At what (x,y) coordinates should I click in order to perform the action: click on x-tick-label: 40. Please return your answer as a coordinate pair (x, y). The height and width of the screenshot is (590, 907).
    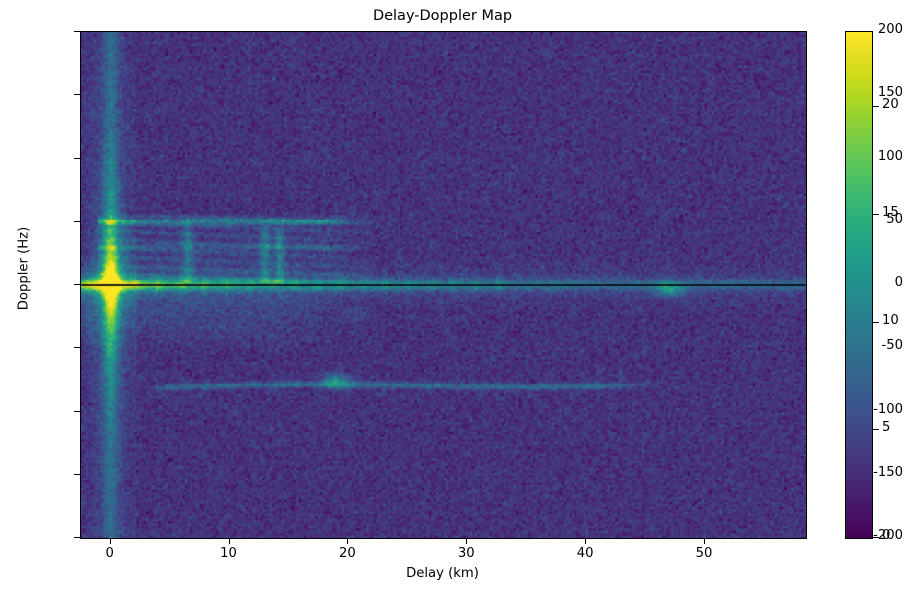
    Looking at the image, I should click on (585, 553).